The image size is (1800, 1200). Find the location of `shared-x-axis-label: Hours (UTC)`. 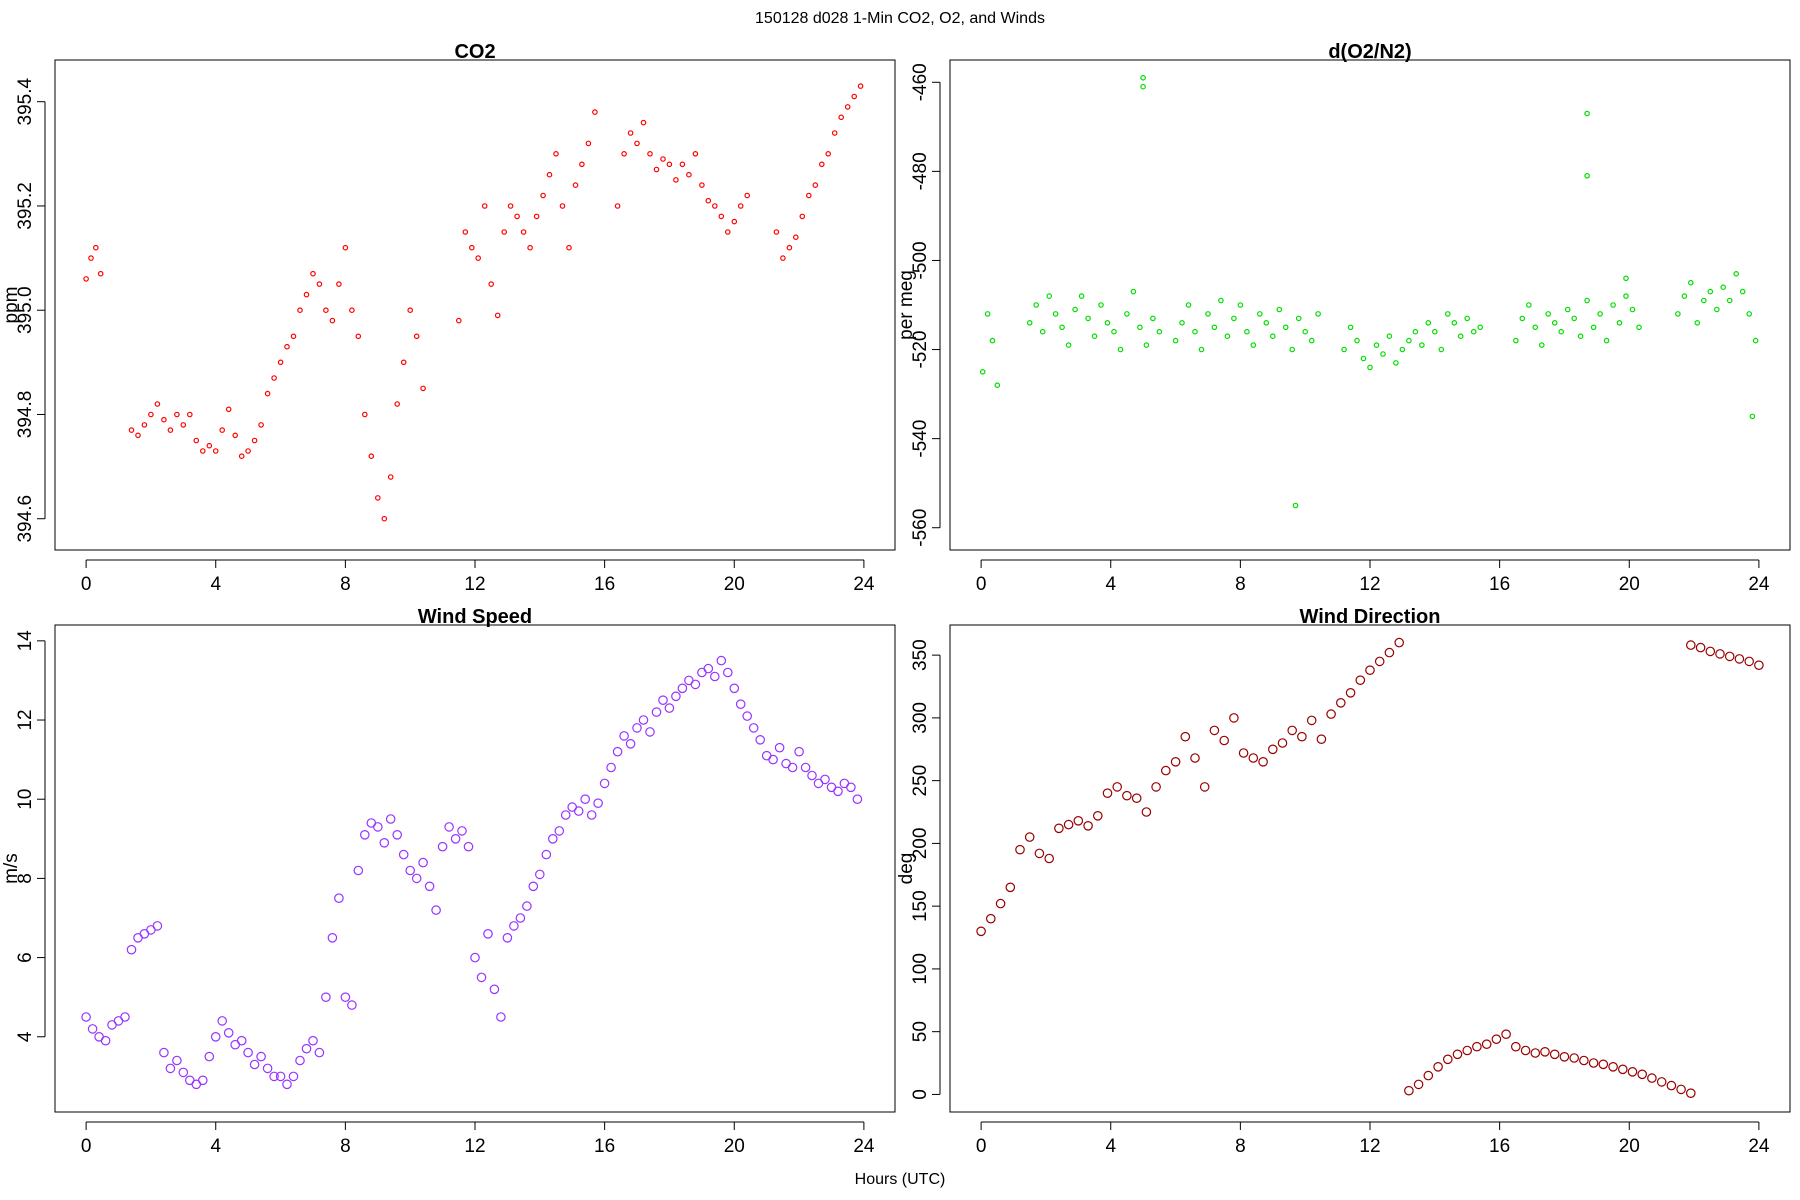

shared-x-axis-label: Hours (UTC) is located at coordinates (900, 1179).